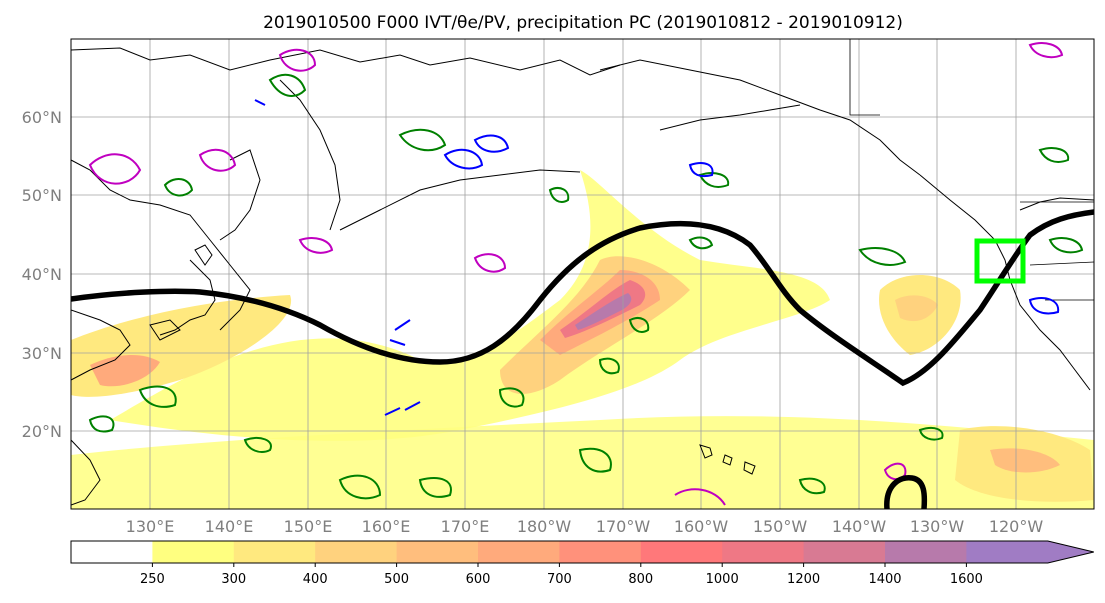 The width and height of the screenshot is (1105, 603). I want to click on lat-label: 30°N, so click(42, 353).